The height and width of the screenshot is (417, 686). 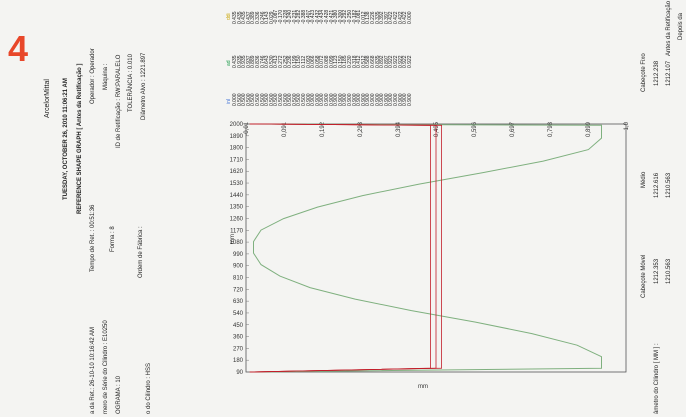 What do you see at coordinates (627, 125) in the screenshot?
I see `y-tick-label: 1,0` at bounding box center [627, 125].